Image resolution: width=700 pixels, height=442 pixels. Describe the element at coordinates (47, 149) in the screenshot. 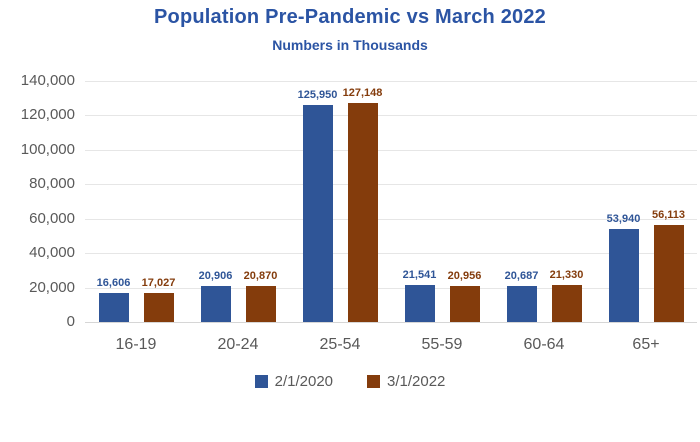

I see `y-tick-label: 100,000` at that location.